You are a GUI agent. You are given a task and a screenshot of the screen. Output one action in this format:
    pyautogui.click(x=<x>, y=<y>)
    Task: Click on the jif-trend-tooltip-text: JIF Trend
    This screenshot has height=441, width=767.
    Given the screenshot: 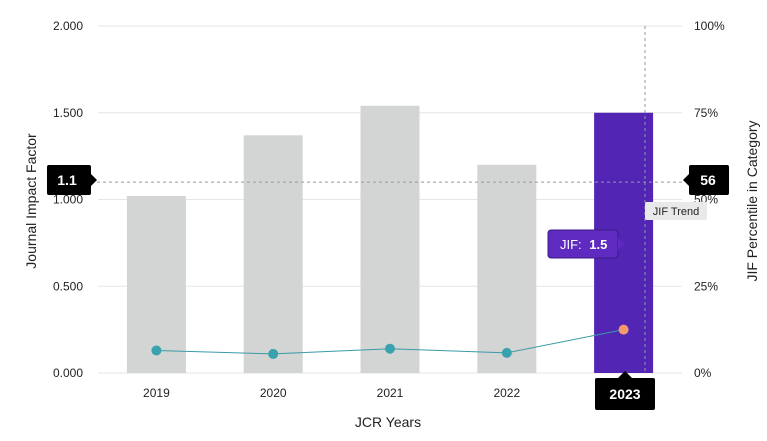 What is the action you would take?
    pyautogui.click(x=676, y=212)
    